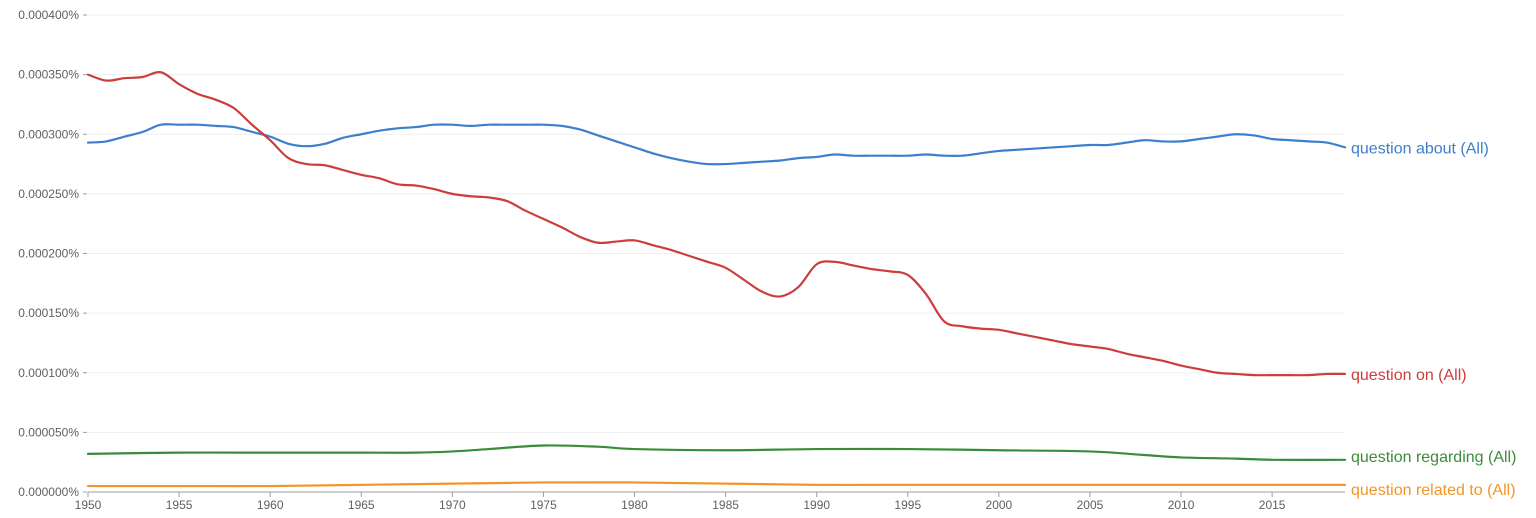  Describe the element at coordinates (48, 75) in the screenshot. I see `y-tick-label: 0.000350%` at that location.